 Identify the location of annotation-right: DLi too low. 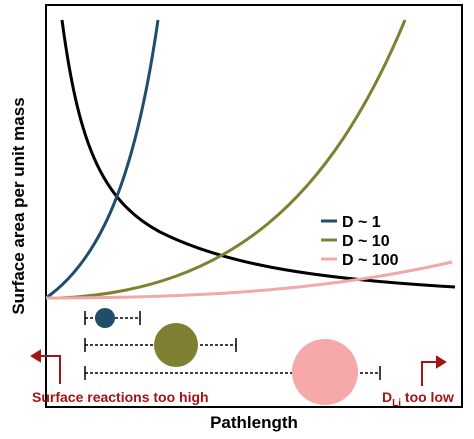
(418, 399).